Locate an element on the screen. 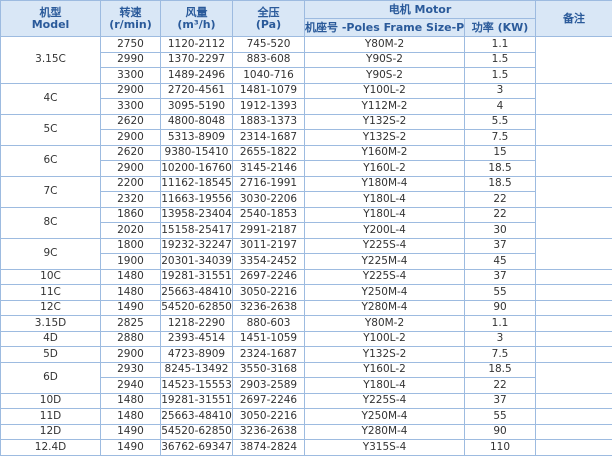 The width and height of the screenshot is (612, 463). airflow: 11162-18545 is located at coordinates (196, 183).